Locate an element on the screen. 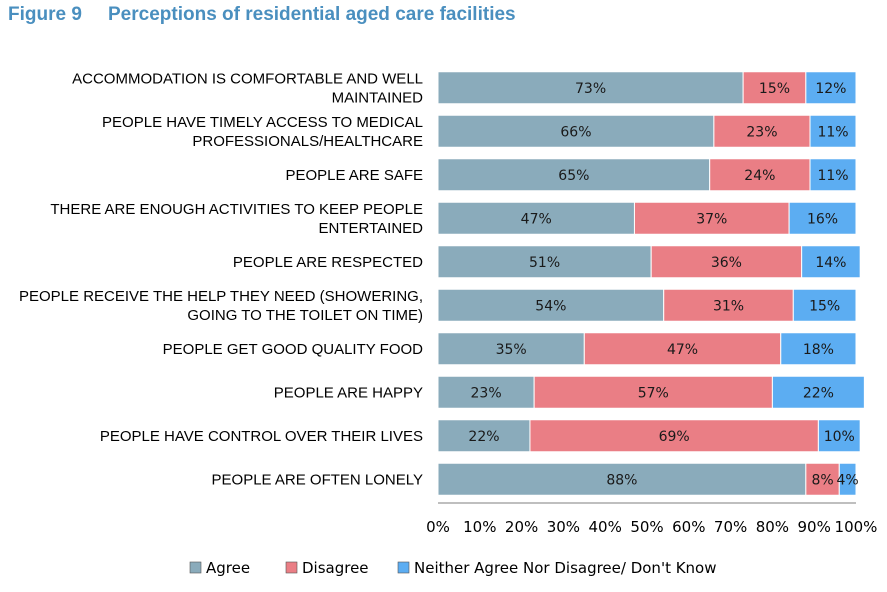 This screenshot has height=592, width=887. data-label: 10% is located at coordinates (839, 437).